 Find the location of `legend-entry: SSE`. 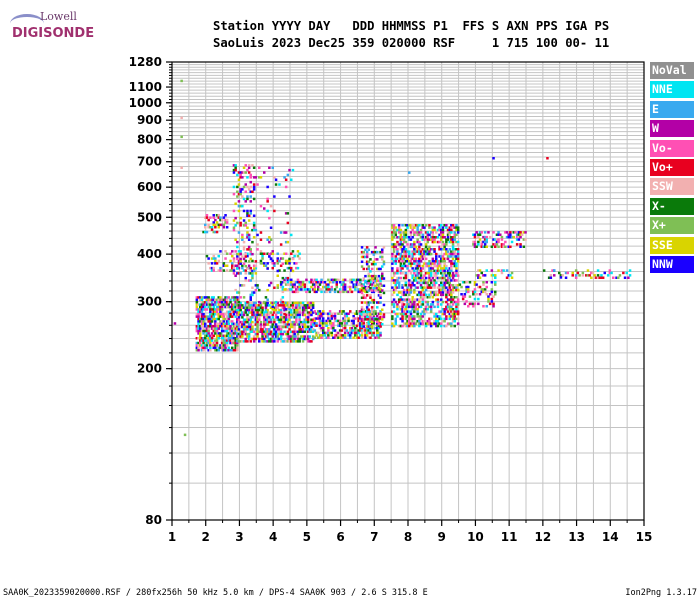

legend-entry: SSE is located at coordinates (672, 245).